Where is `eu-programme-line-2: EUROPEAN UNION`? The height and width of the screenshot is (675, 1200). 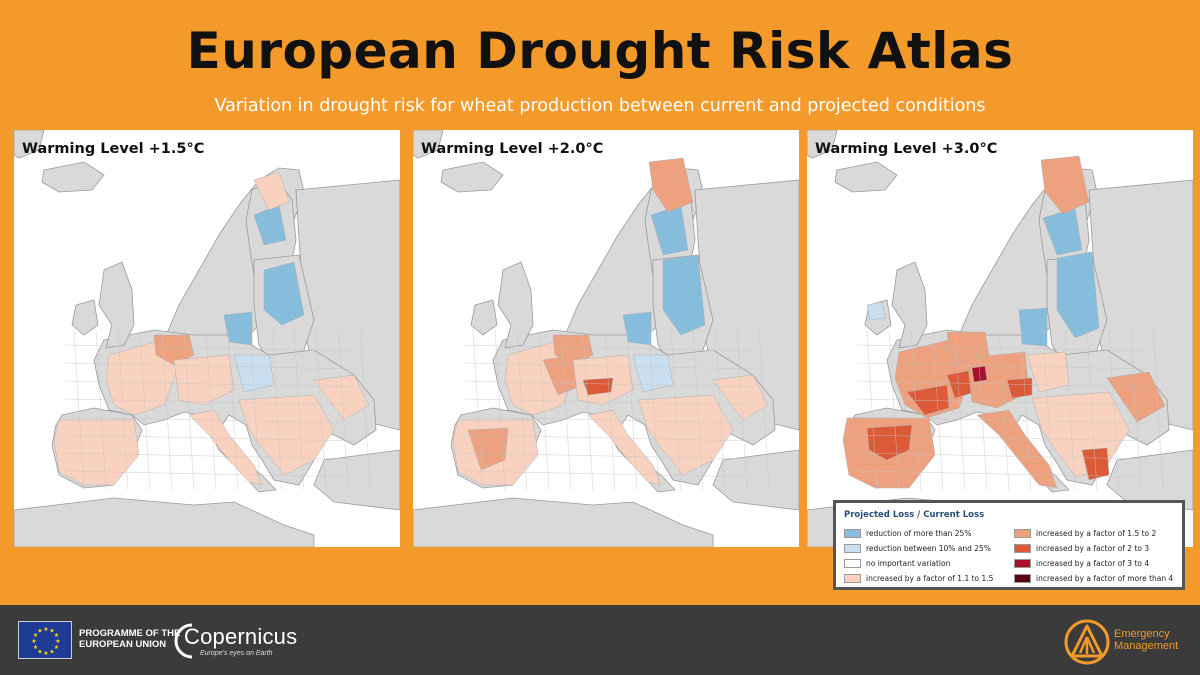 eu-programme-line-2: EUROPEAN UNION is located at coordinates (123, 644).